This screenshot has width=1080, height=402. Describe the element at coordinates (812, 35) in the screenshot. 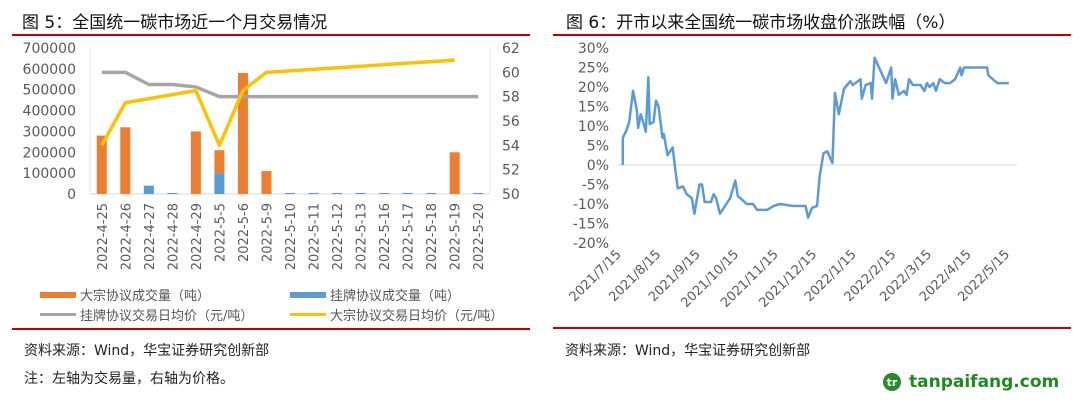

I see `right-top-divider` at that location.